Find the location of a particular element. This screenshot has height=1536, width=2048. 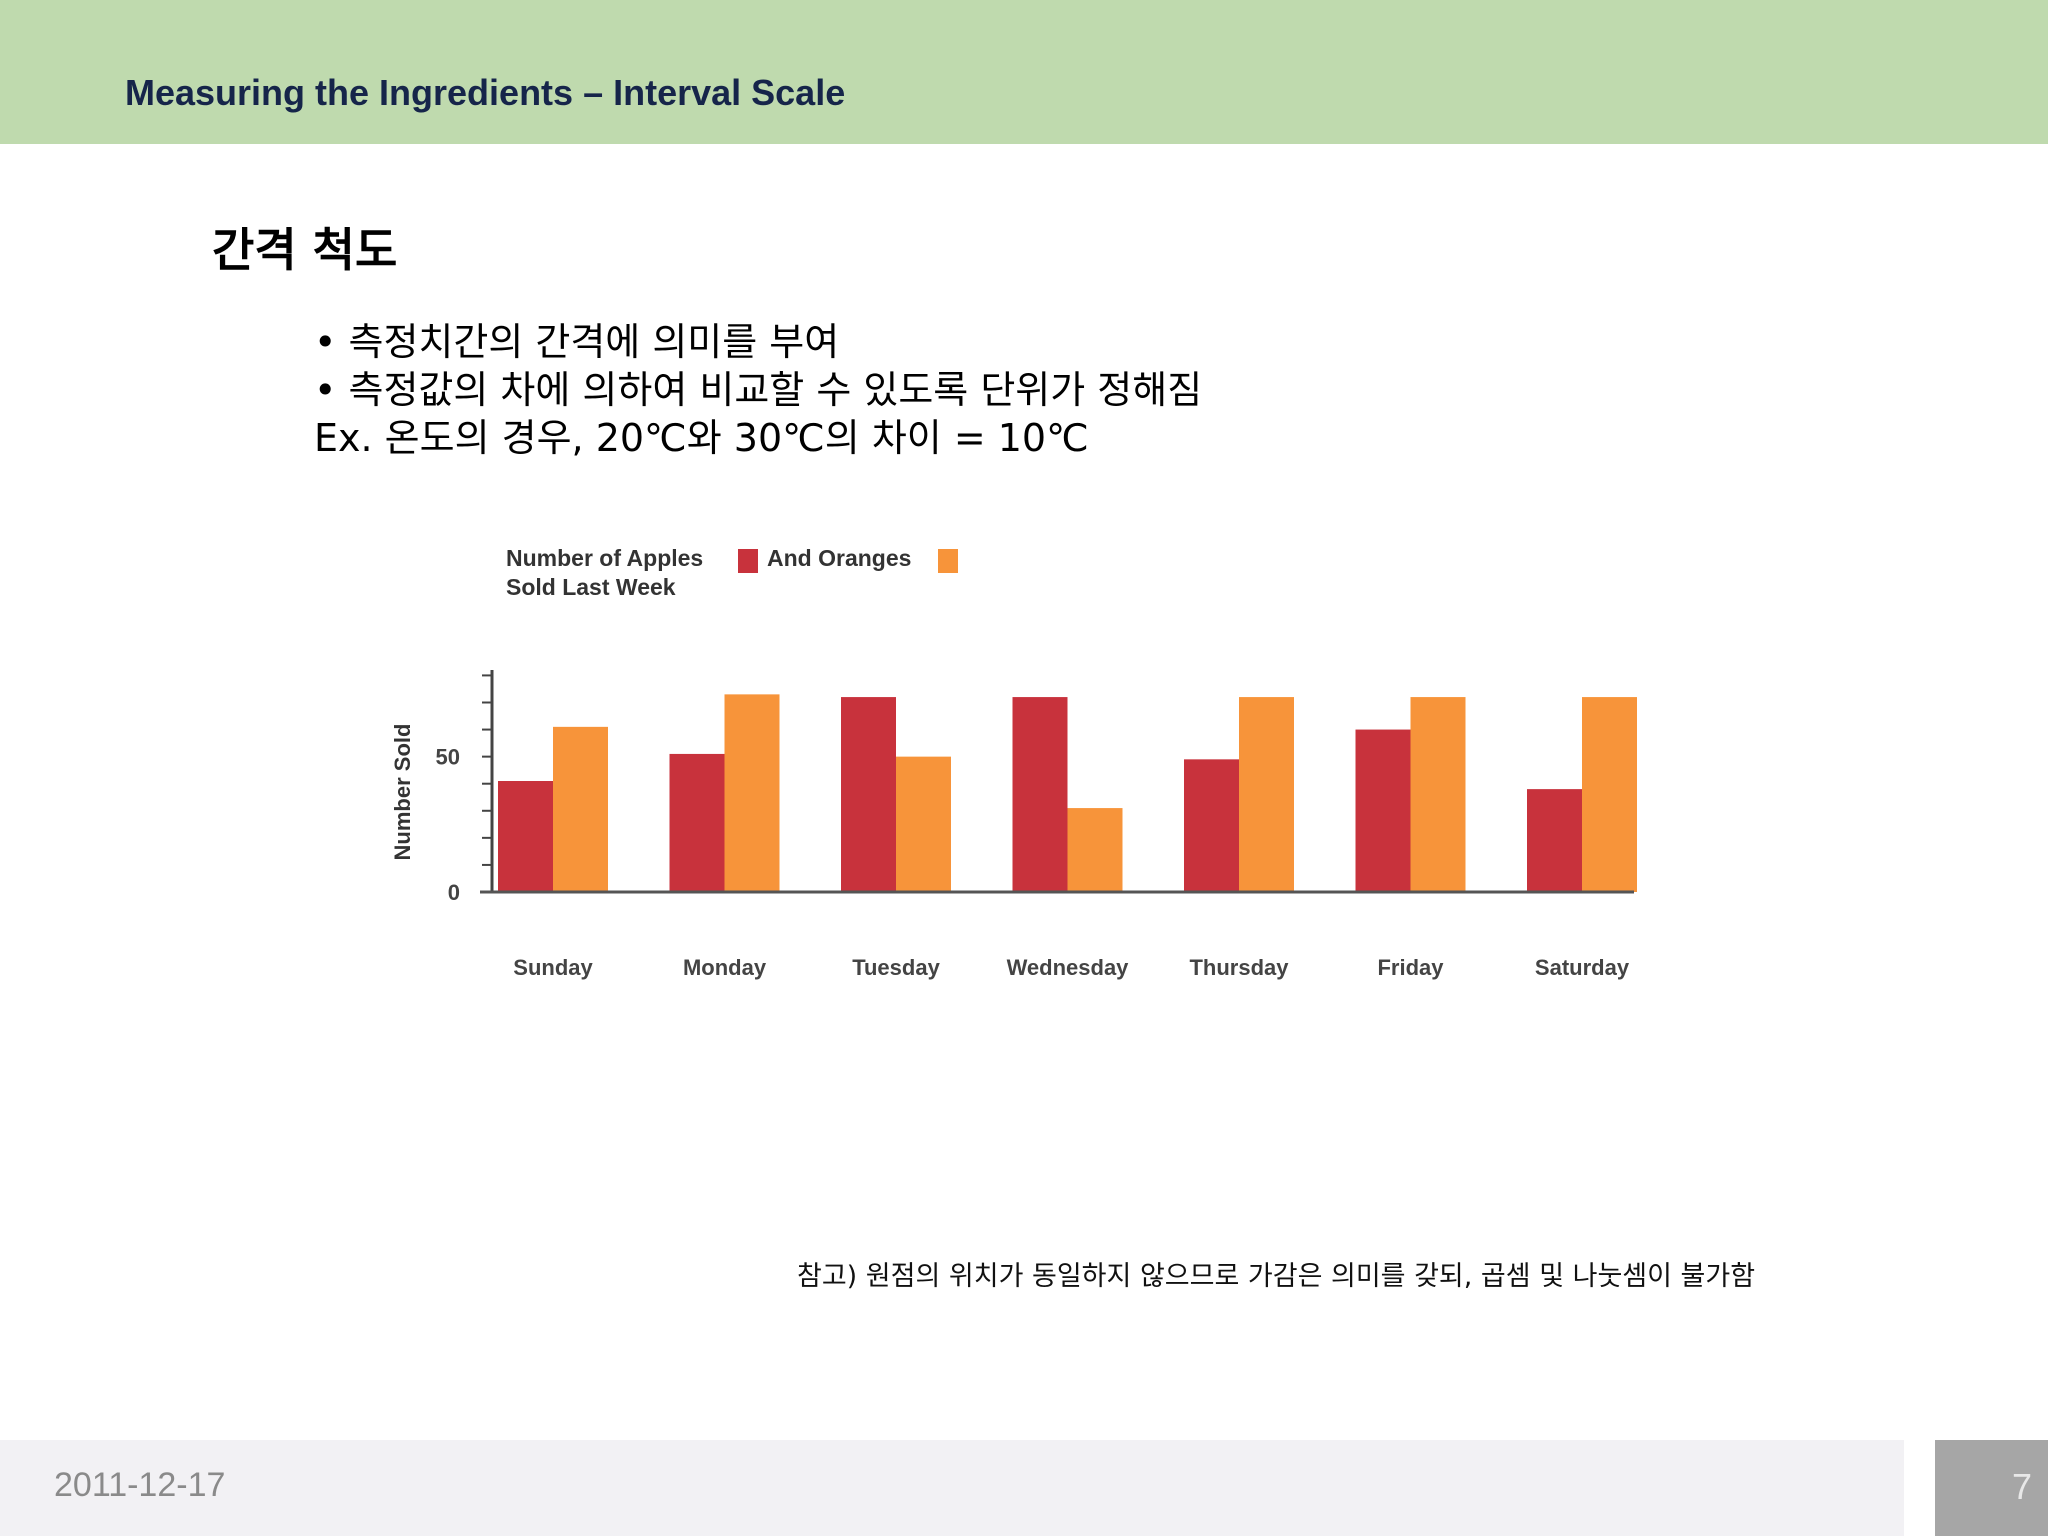

bullet-line-2: • 측정값의 차에 의하여 비교할 수 있도록 단위가 정해짐 is located at coordinates (758, 390).